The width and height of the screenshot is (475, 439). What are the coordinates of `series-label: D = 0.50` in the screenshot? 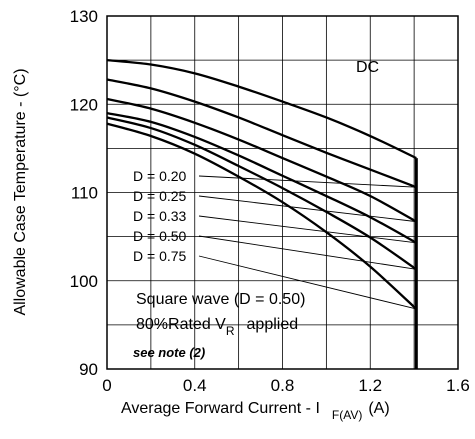 It's located at (160, 236).